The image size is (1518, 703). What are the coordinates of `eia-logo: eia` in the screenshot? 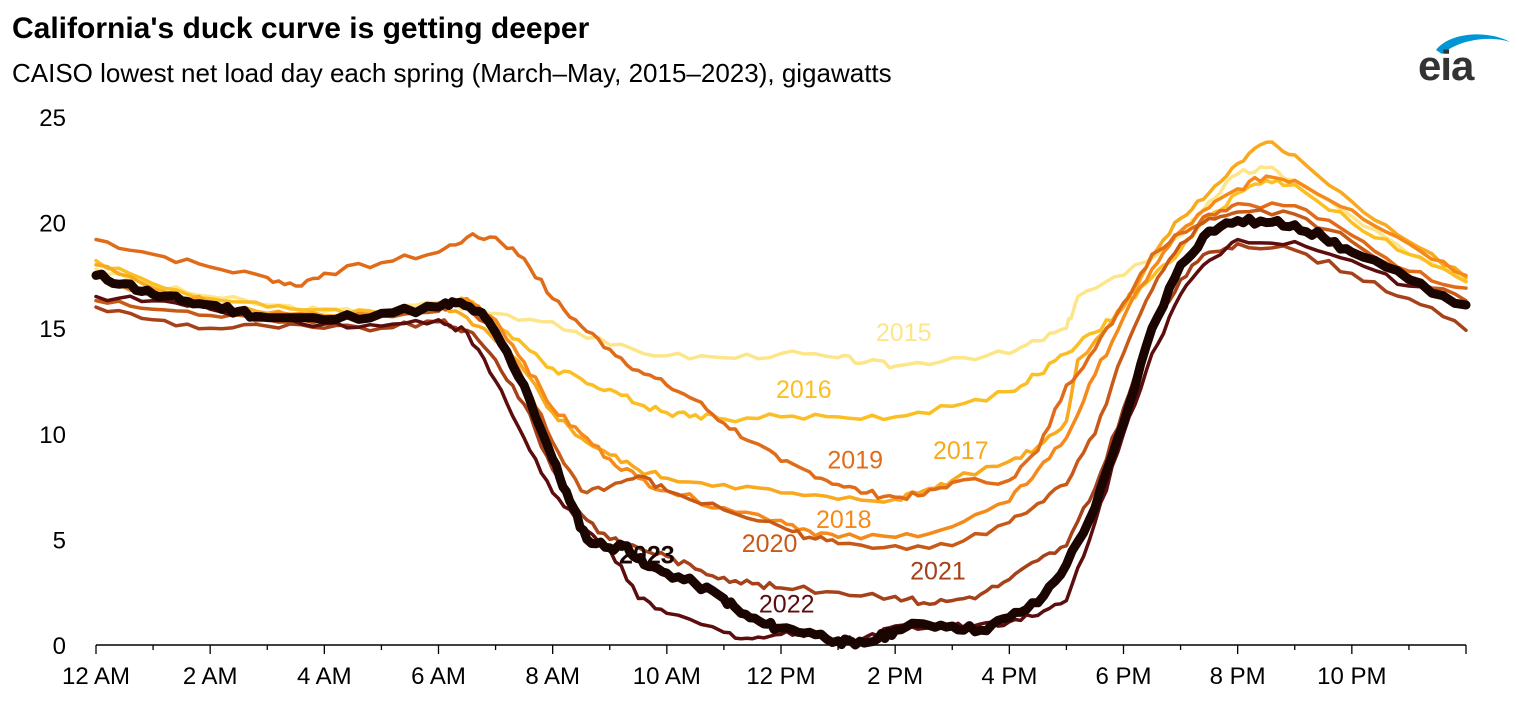 It's located at (1464, 60).